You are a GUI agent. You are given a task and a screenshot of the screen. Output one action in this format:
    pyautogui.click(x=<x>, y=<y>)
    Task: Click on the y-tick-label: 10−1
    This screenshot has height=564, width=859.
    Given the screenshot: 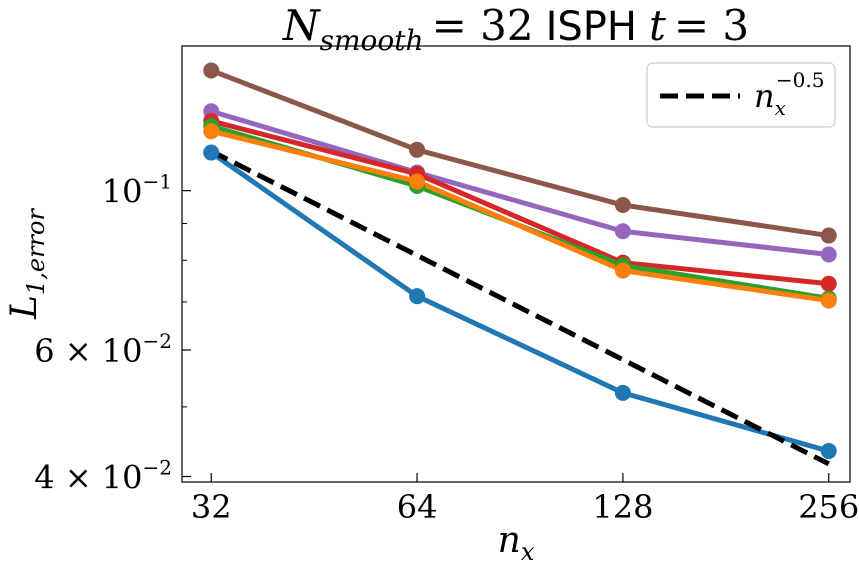 What is the action you would take?
    pyautogui.click(x=137, y=190)
    